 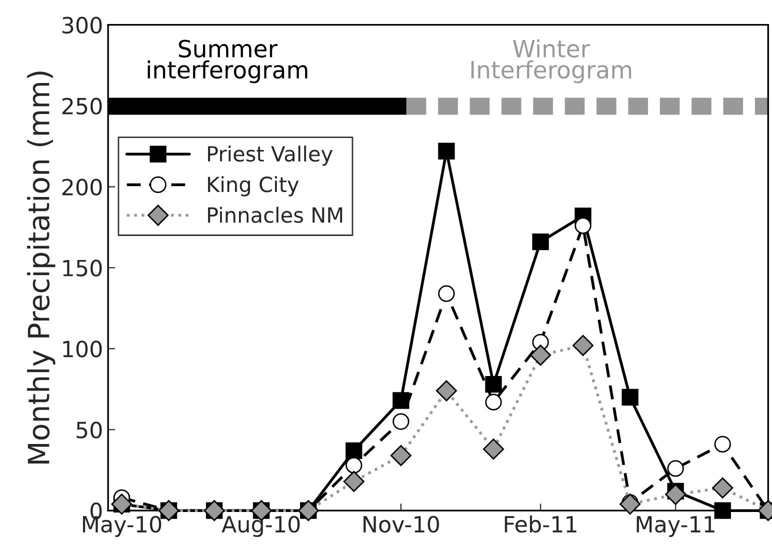 What do you see at coordinates (401, 524) in the screenshot?
I see `x-tick-label: Nov-10` at bounding box center [401, 524].